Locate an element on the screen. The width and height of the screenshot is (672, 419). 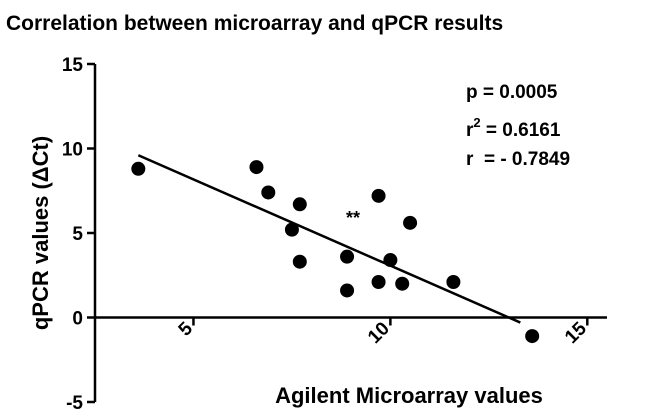
x-axis-label: Agilent Microarray values is located at coordinates (409, 395).